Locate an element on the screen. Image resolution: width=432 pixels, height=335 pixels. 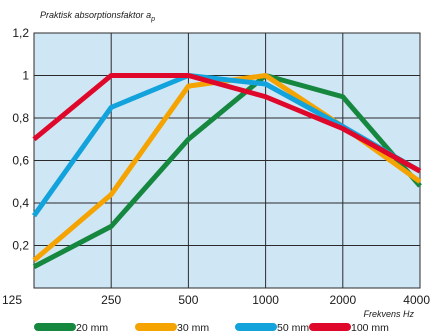
x-tick-label: 4000 is located at coordinates (416, 300).